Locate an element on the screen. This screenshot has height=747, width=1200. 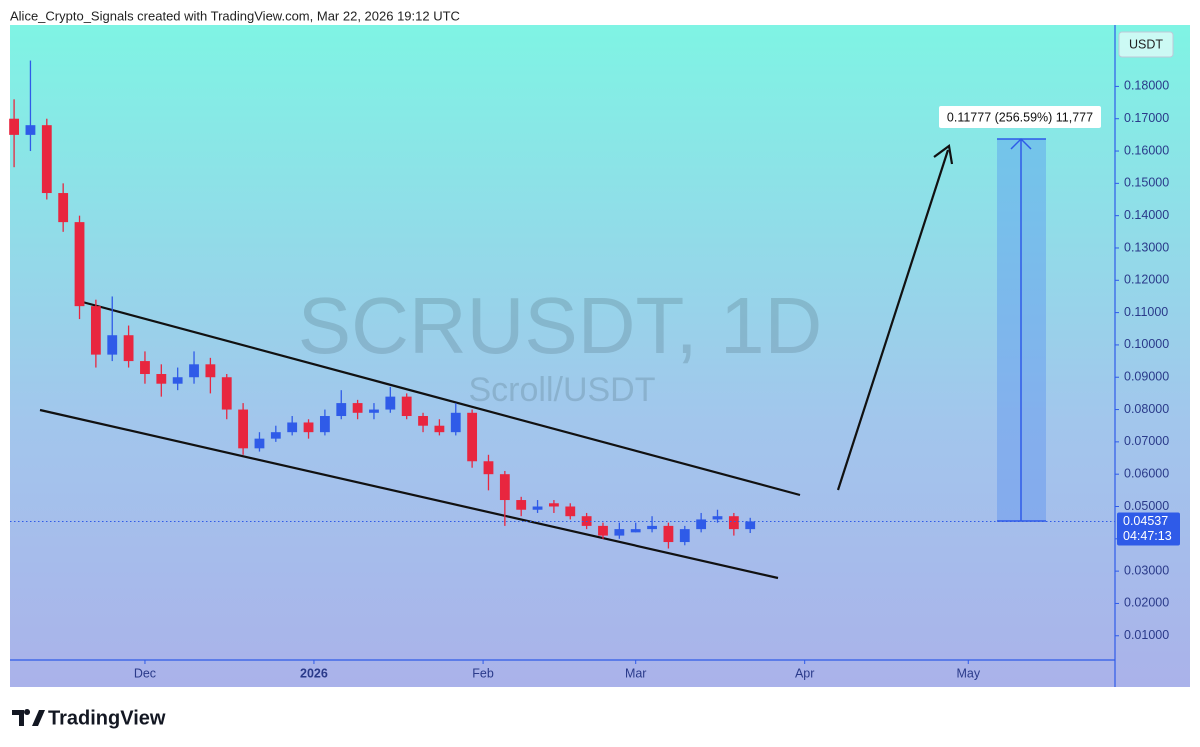
y-tick-label: 0.17000 is located at coordinates (1146, 118).